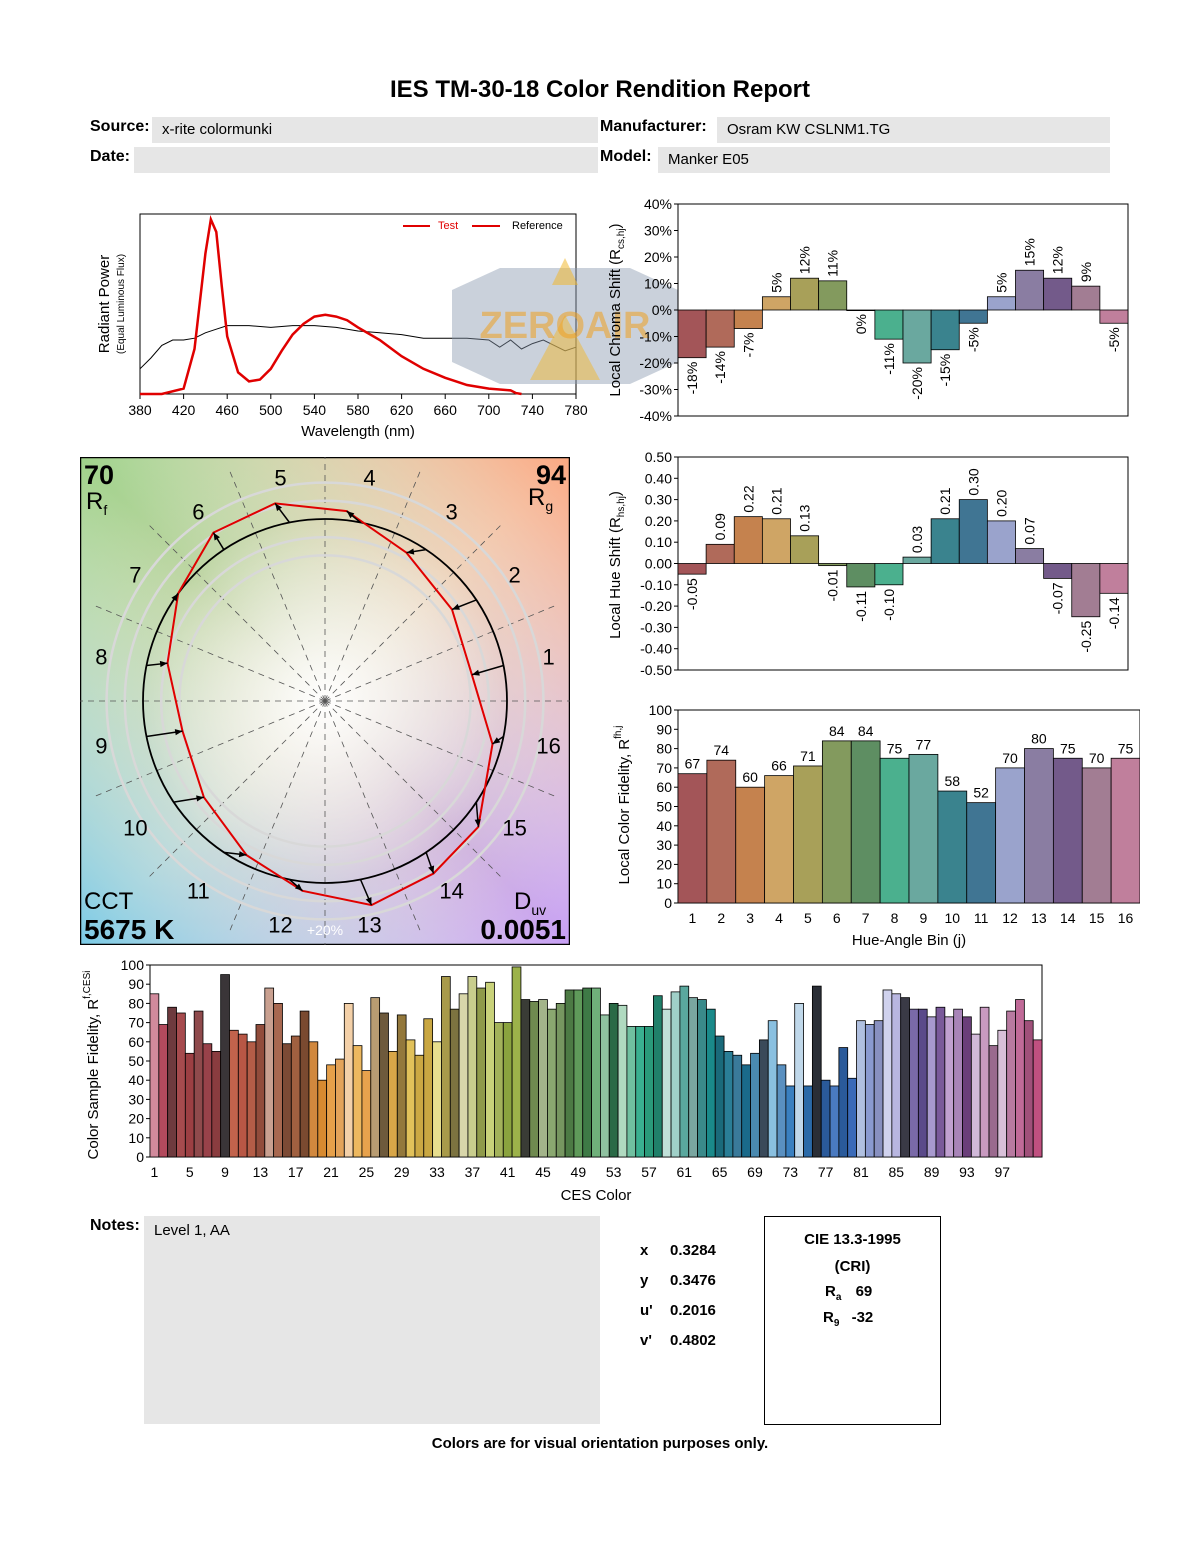  I want to click on xtick-label: 12, so click(1010, 918).